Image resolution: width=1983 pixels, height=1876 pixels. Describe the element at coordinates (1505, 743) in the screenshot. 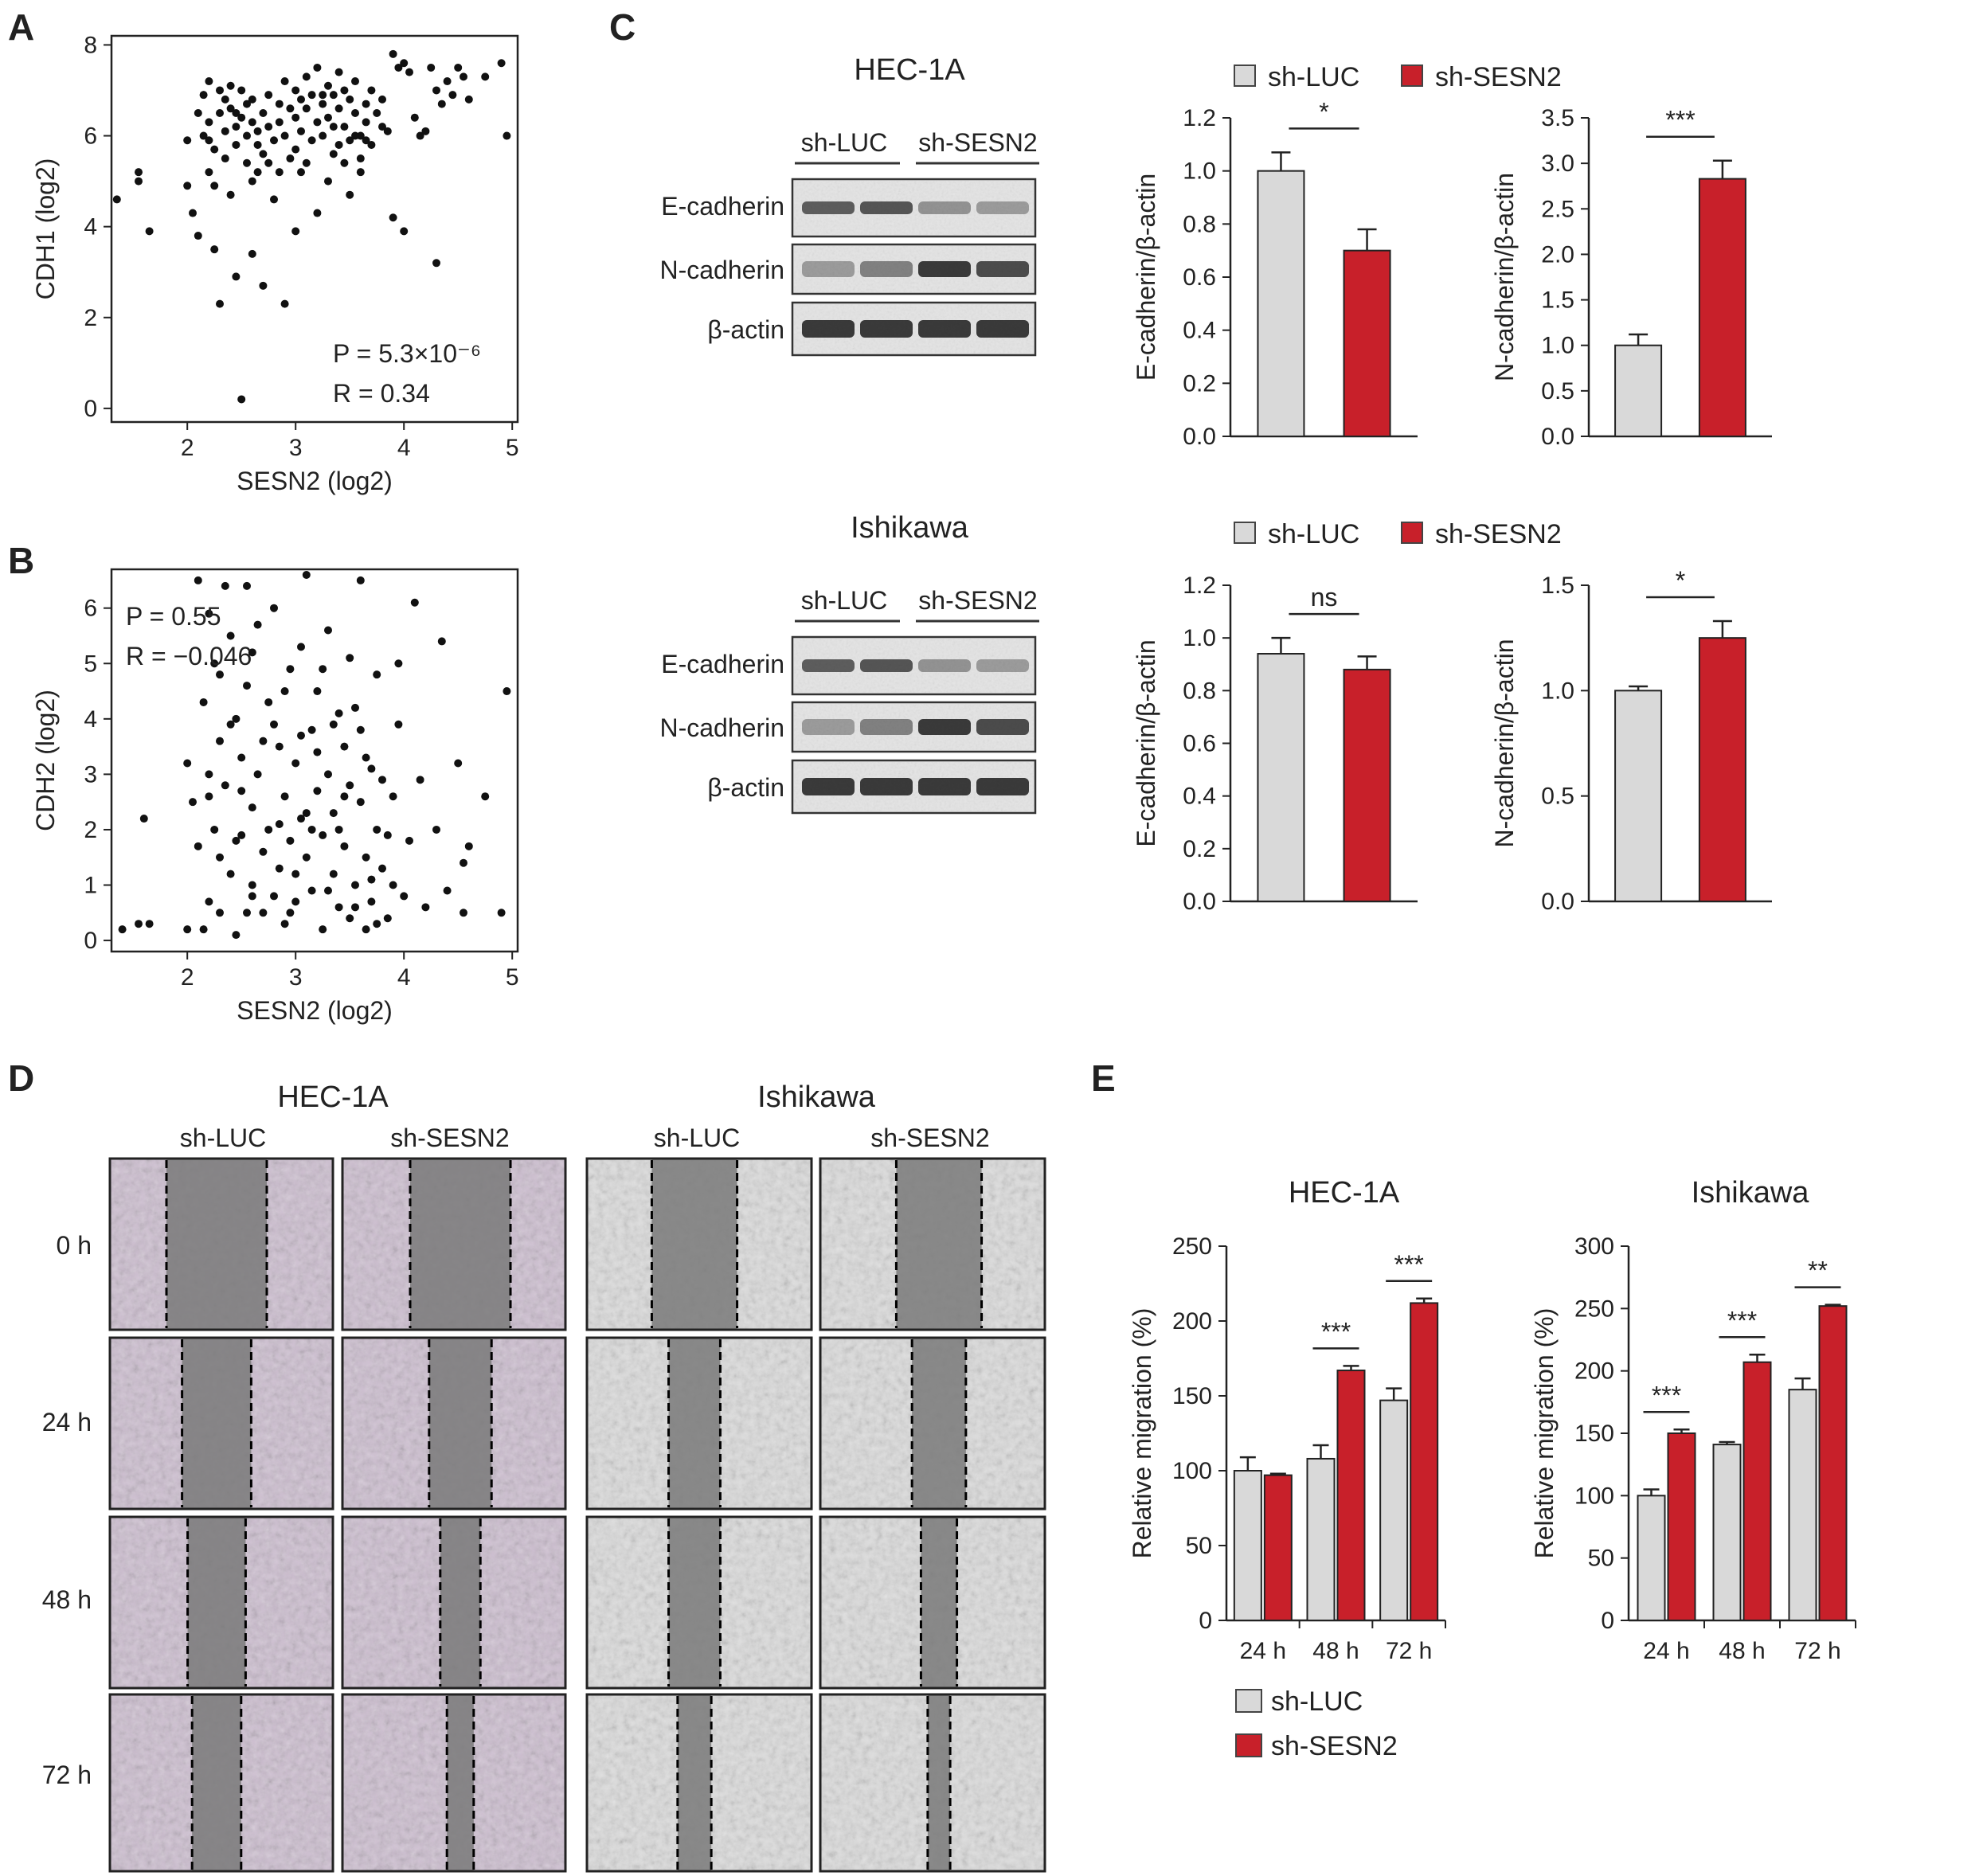

I see `y-axis-label: N-cadherin/β-actin` at that location.